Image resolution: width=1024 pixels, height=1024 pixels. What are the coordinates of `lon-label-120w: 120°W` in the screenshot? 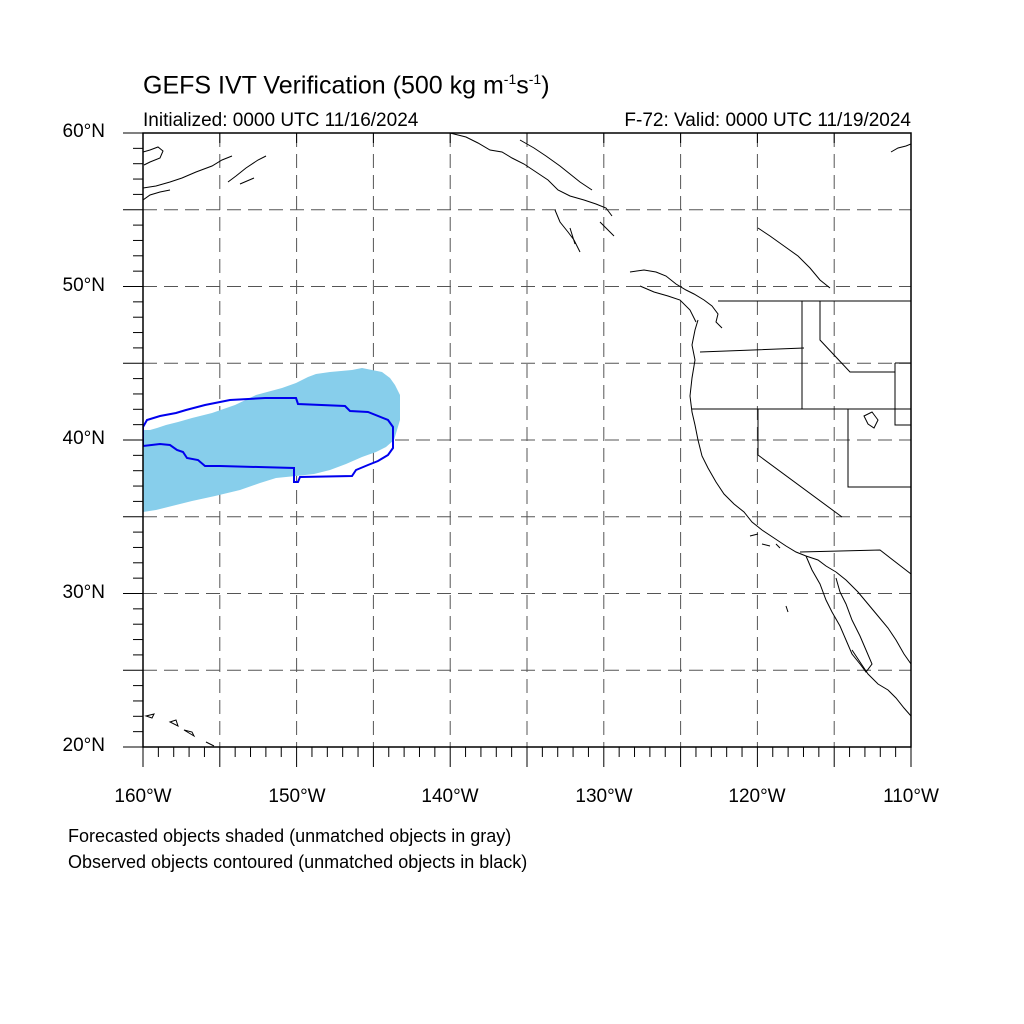 It's located at (757, 796).